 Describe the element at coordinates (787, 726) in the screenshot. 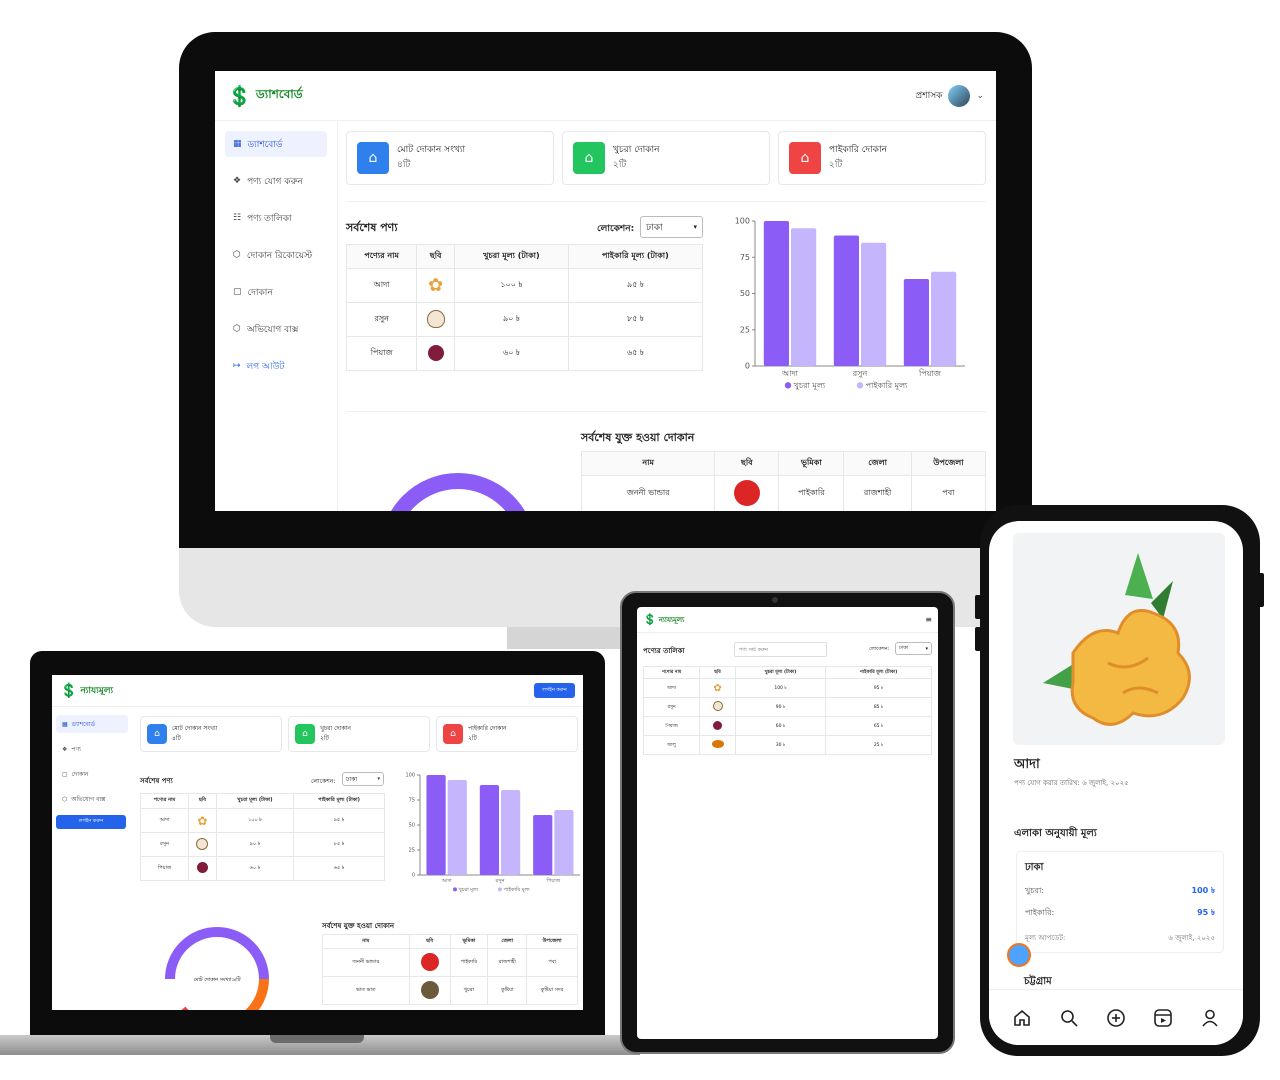

I see `table-row: পিয়াজ 60 ৳ 65 ৳` at that location.